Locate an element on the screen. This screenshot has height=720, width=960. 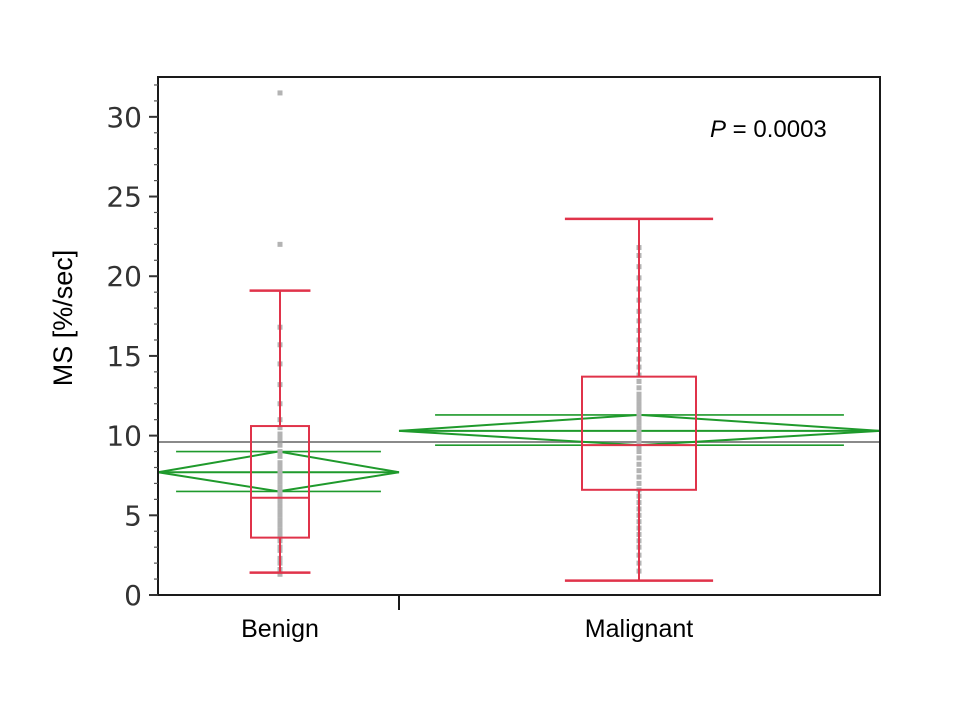
y-tick-label: 30 is located at coordinates (124, 117).